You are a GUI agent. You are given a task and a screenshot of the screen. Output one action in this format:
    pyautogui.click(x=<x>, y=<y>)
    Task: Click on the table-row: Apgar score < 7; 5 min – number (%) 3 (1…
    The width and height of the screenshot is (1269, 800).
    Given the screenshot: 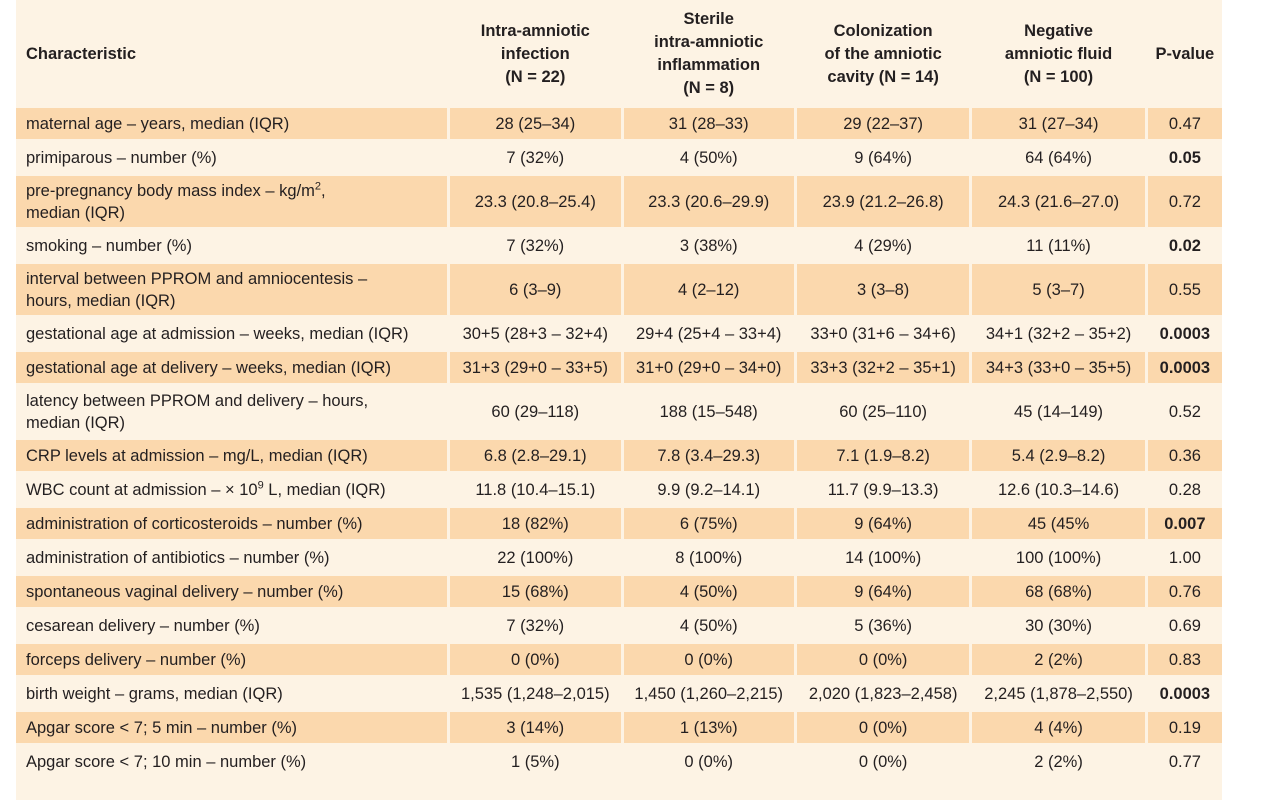 What is the action you would take?
    pyautogui.click(x=619, y=727)
    